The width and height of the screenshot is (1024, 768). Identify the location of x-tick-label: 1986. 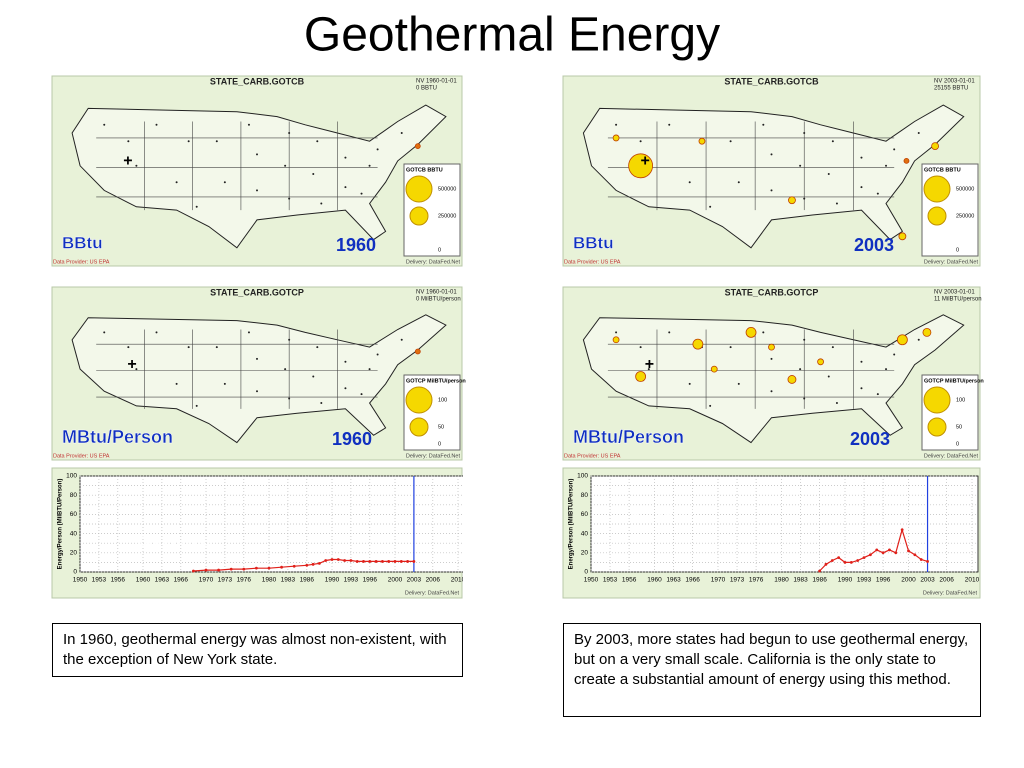
(819, 580).